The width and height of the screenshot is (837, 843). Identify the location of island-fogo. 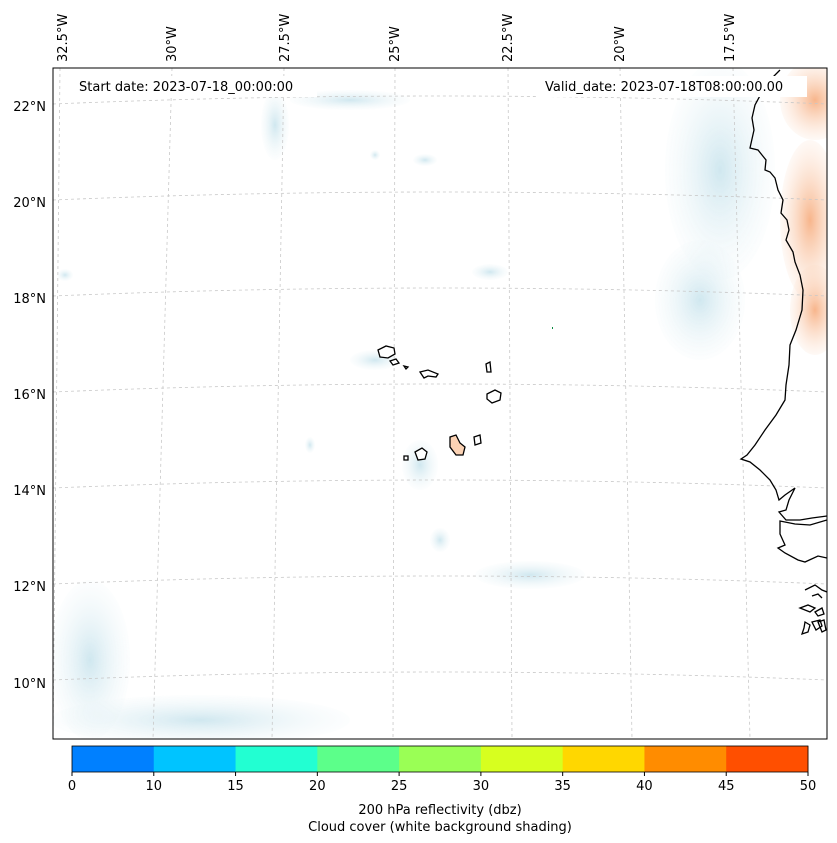
(421, 454).